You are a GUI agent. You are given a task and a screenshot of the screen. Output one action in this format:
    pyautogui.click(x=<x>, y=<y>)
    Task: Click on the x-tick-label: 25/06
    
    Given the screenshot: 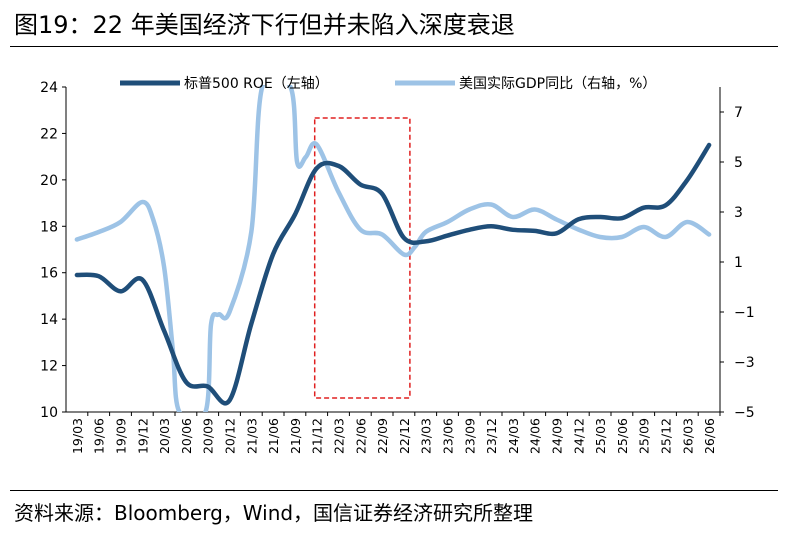 What is the action you would take?
    pyautogui.click(x=622, y=436)
    